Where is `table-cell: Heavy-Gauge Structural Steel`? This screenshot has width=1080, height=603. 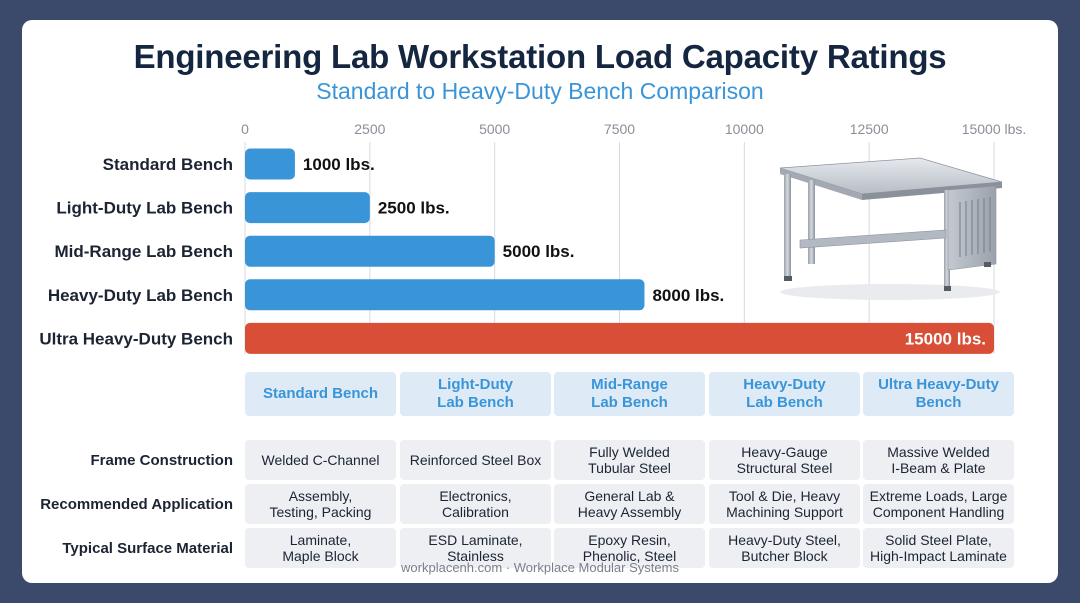
table-cell: Heavy-Gauge Structural Steel is located at coordinates (784, 460).